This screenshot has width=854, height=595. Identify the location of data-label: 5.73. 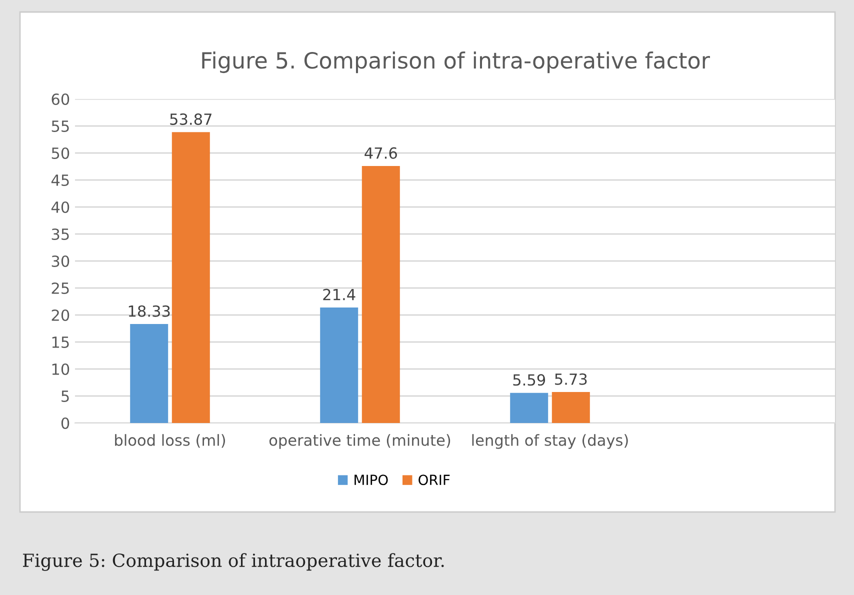
(571, 379).